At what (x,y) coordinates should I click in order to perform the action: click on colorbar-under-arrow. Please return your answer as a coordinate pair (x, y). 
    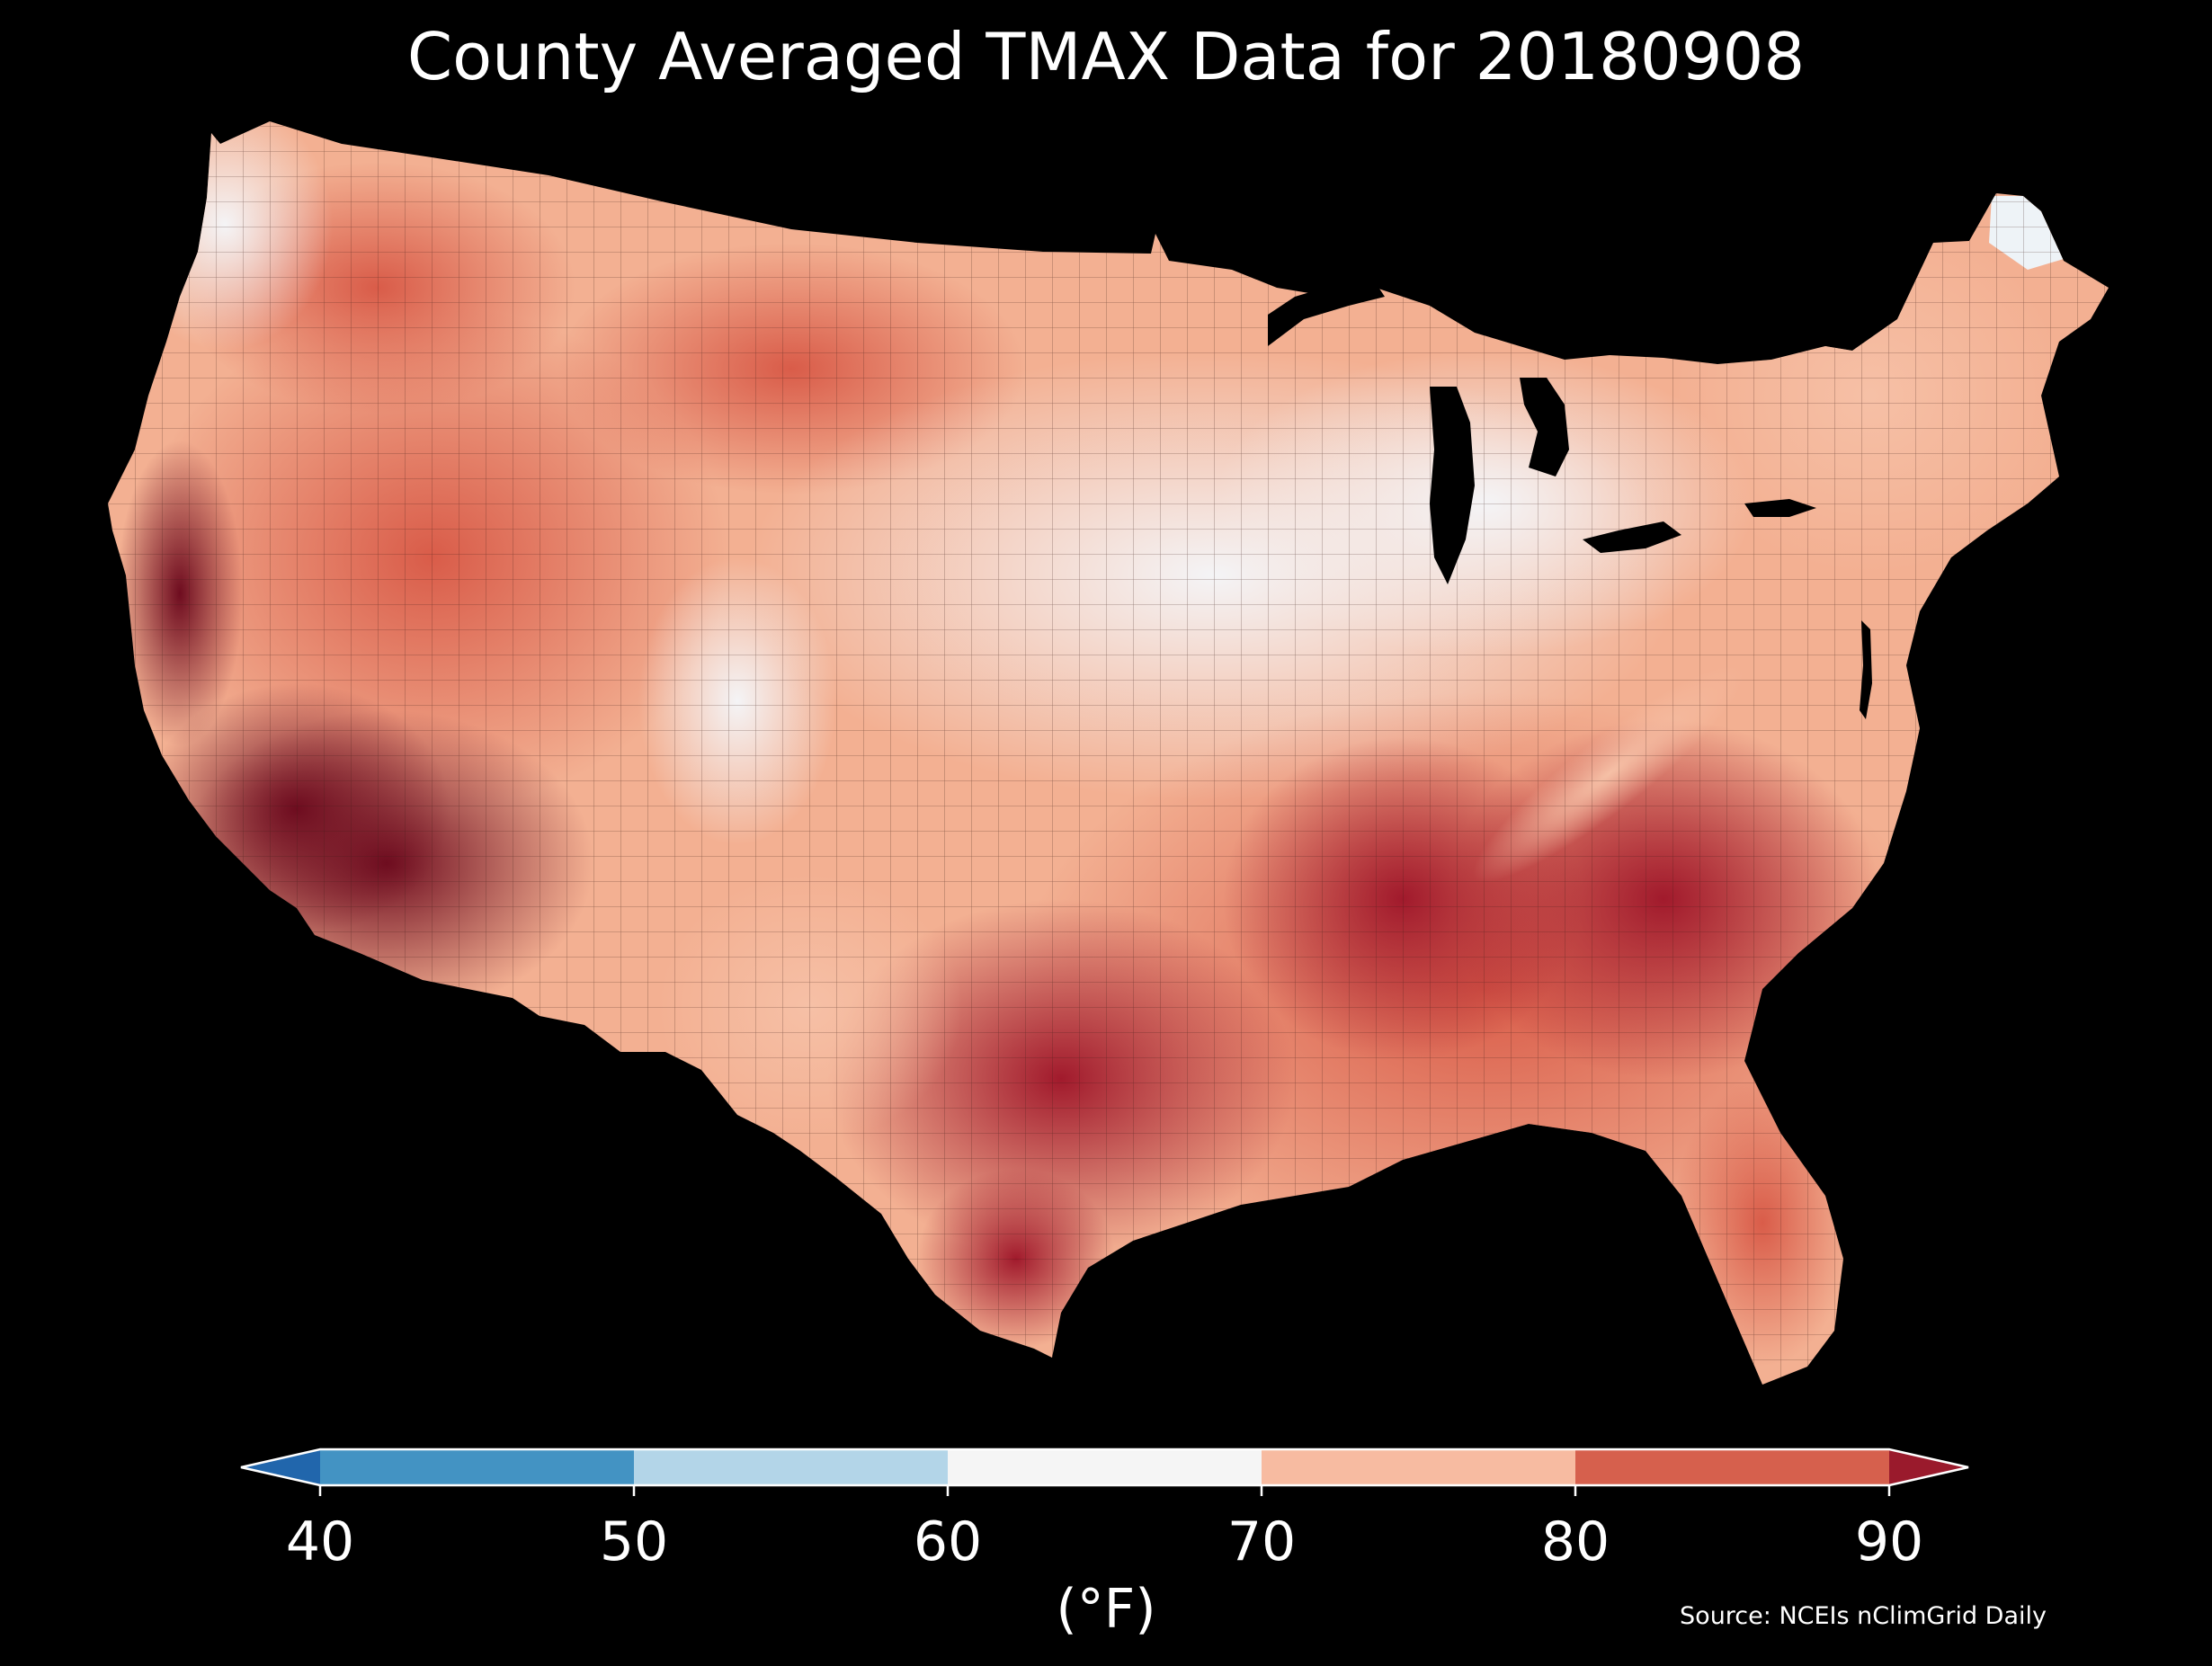
    Looking at the image, I should click on (280, 1467).